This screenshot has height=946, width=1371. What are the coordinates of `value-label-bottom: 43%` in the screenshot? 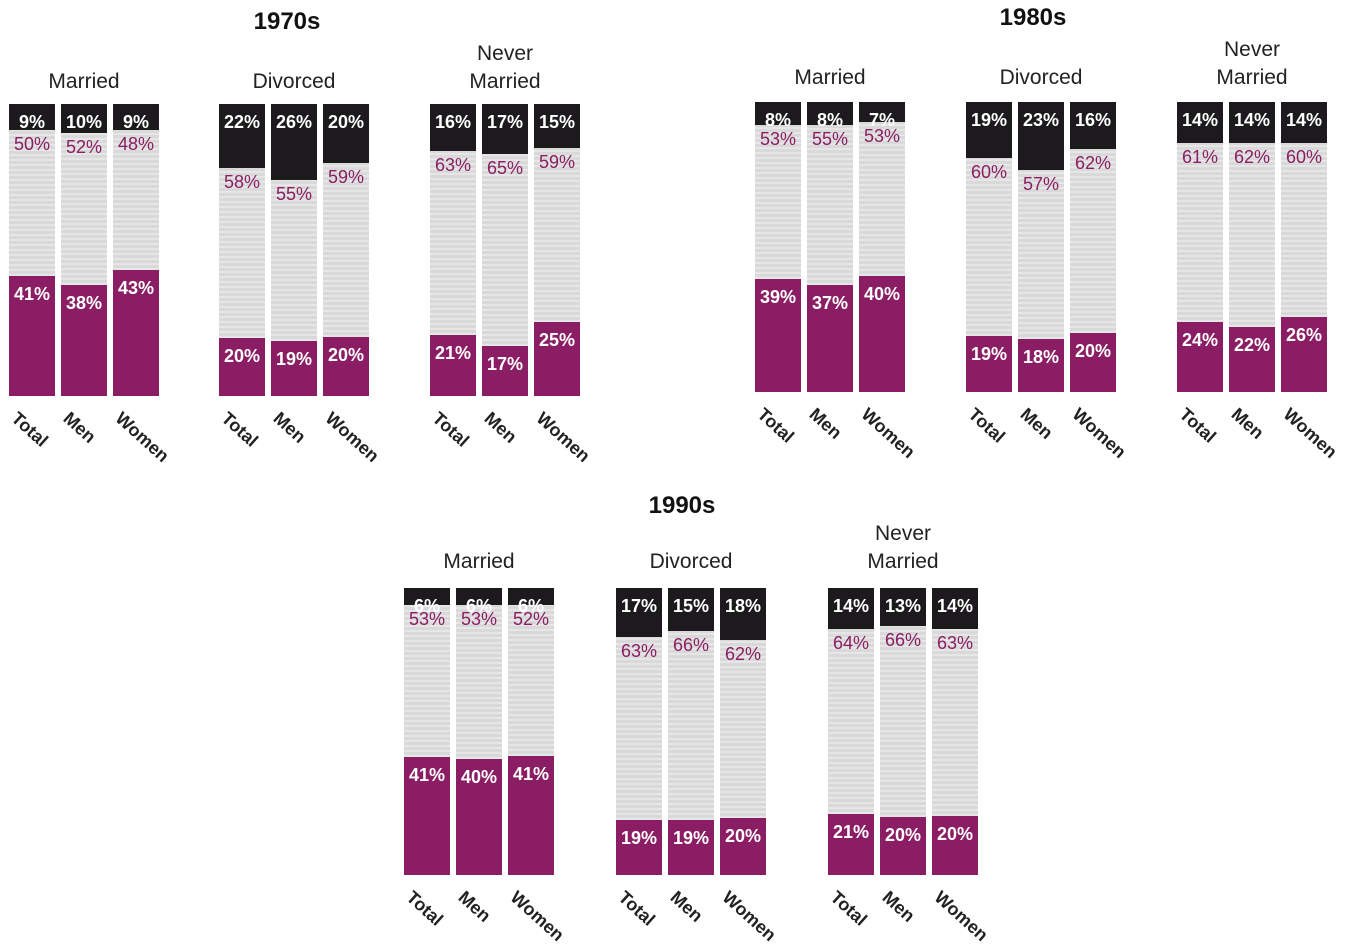 It's located at (136, 288).